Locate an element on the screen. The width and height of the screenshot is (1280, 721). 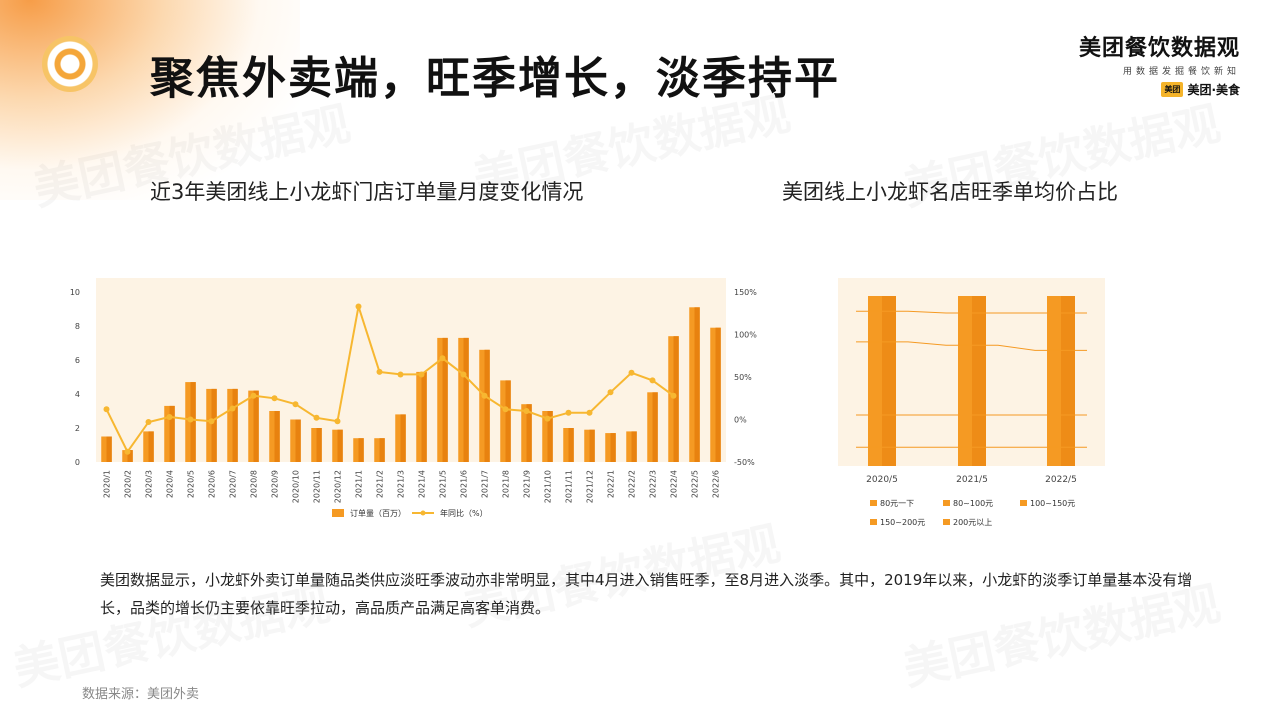
left-y-tick-label: 8 is located at coordinates (77, 326).